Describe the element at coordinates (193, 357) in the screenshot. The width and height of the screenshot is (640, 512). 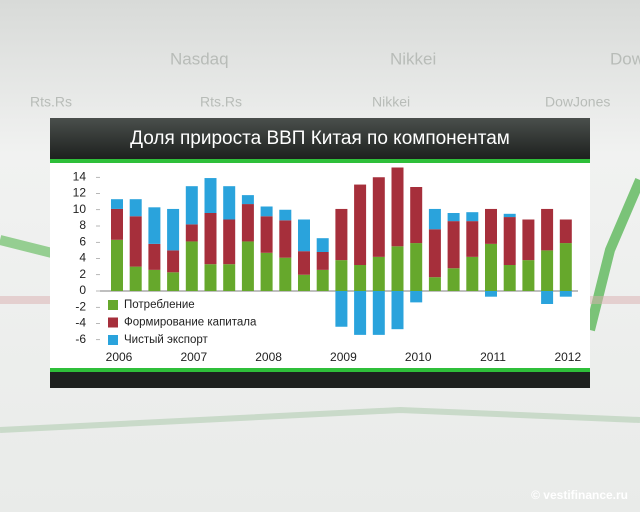
I see `x-tick-label: 2007` at that location.